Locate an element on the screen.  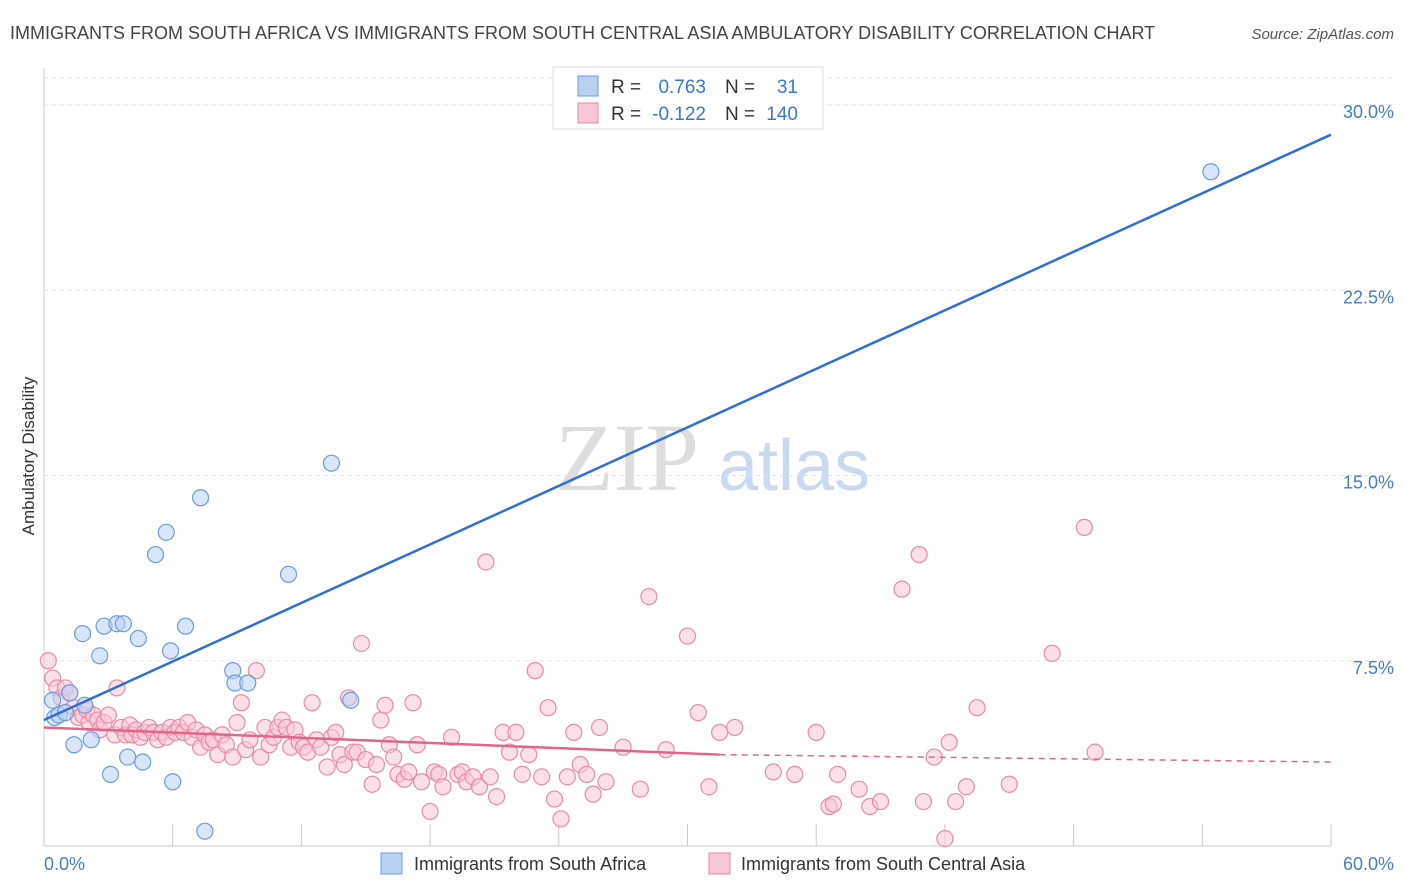
legend-n-value-1: 31 is located at coordinates (787, 87).